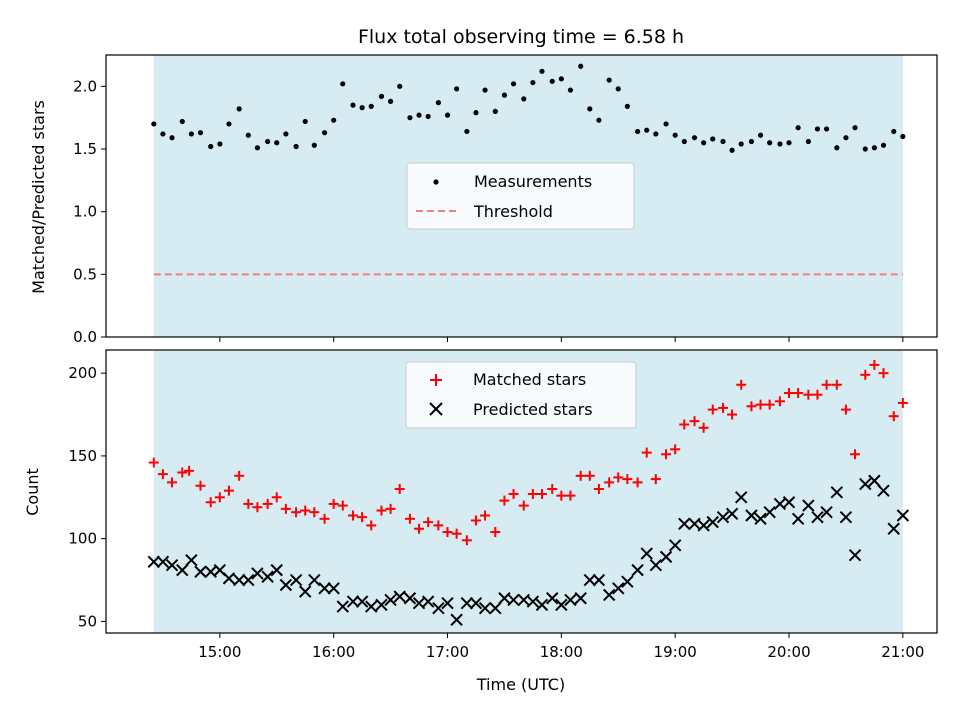 The width and height of the screenshot is (960, 720). Describe the element at coordinates (520, 684) in the screenshot. I see `x-axis-label: Time (UTC)` at that location.